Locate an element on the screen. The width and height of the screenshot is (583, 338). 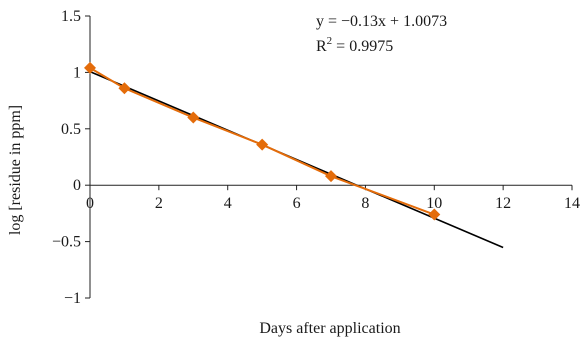
x-tick-label: 6 is located at coordinates (297, 203).